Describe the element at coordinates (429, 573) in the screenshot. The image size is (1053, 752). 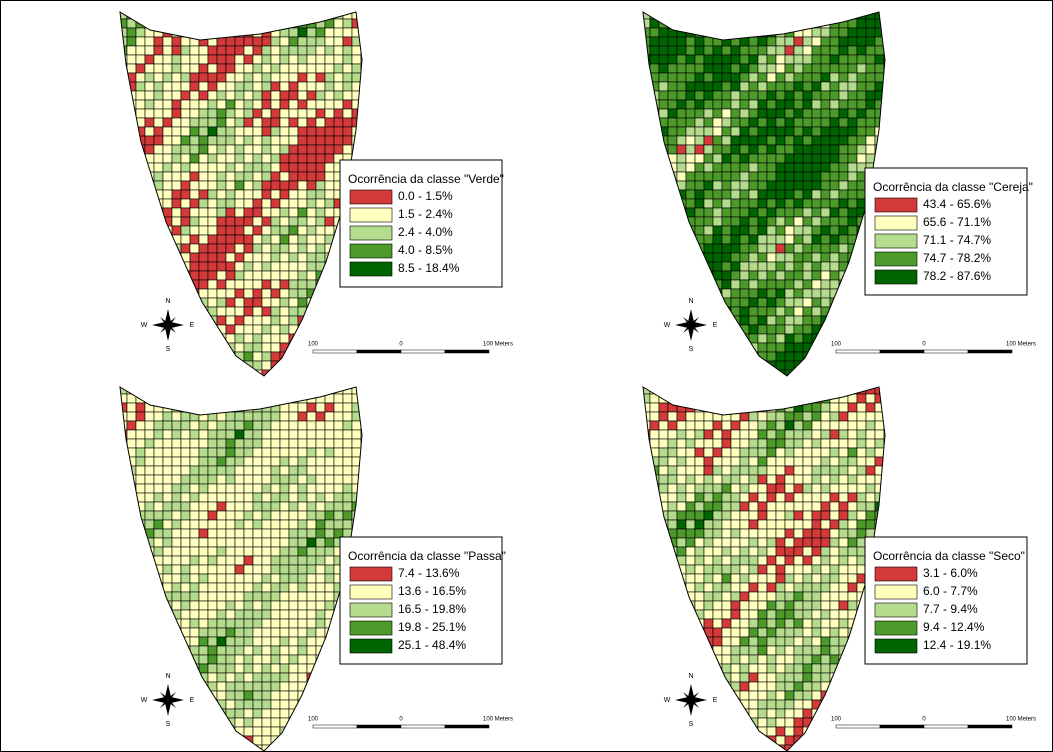
I see `legend-label: 7.4 - 13.6%` at that location.